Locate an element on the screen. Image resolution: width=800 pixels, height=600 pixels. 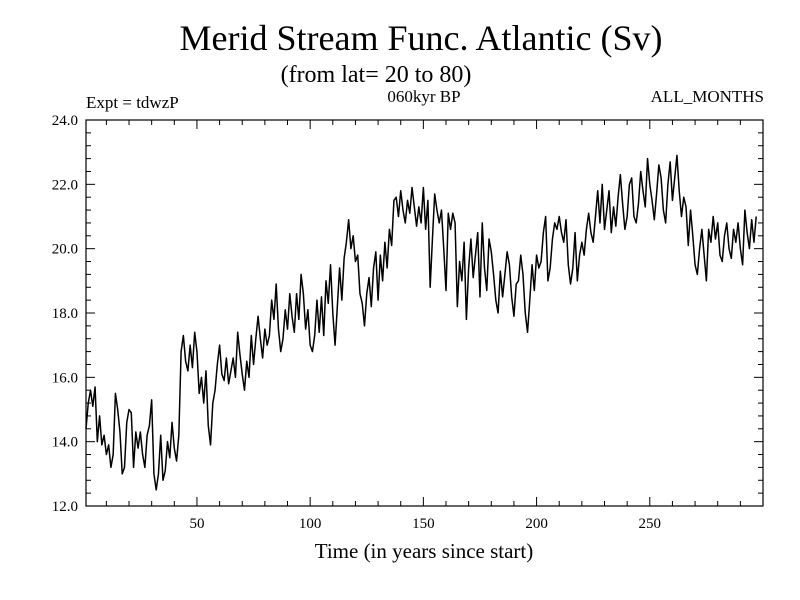
period-label: 060kyr BP is located at coordinates (423, 96).